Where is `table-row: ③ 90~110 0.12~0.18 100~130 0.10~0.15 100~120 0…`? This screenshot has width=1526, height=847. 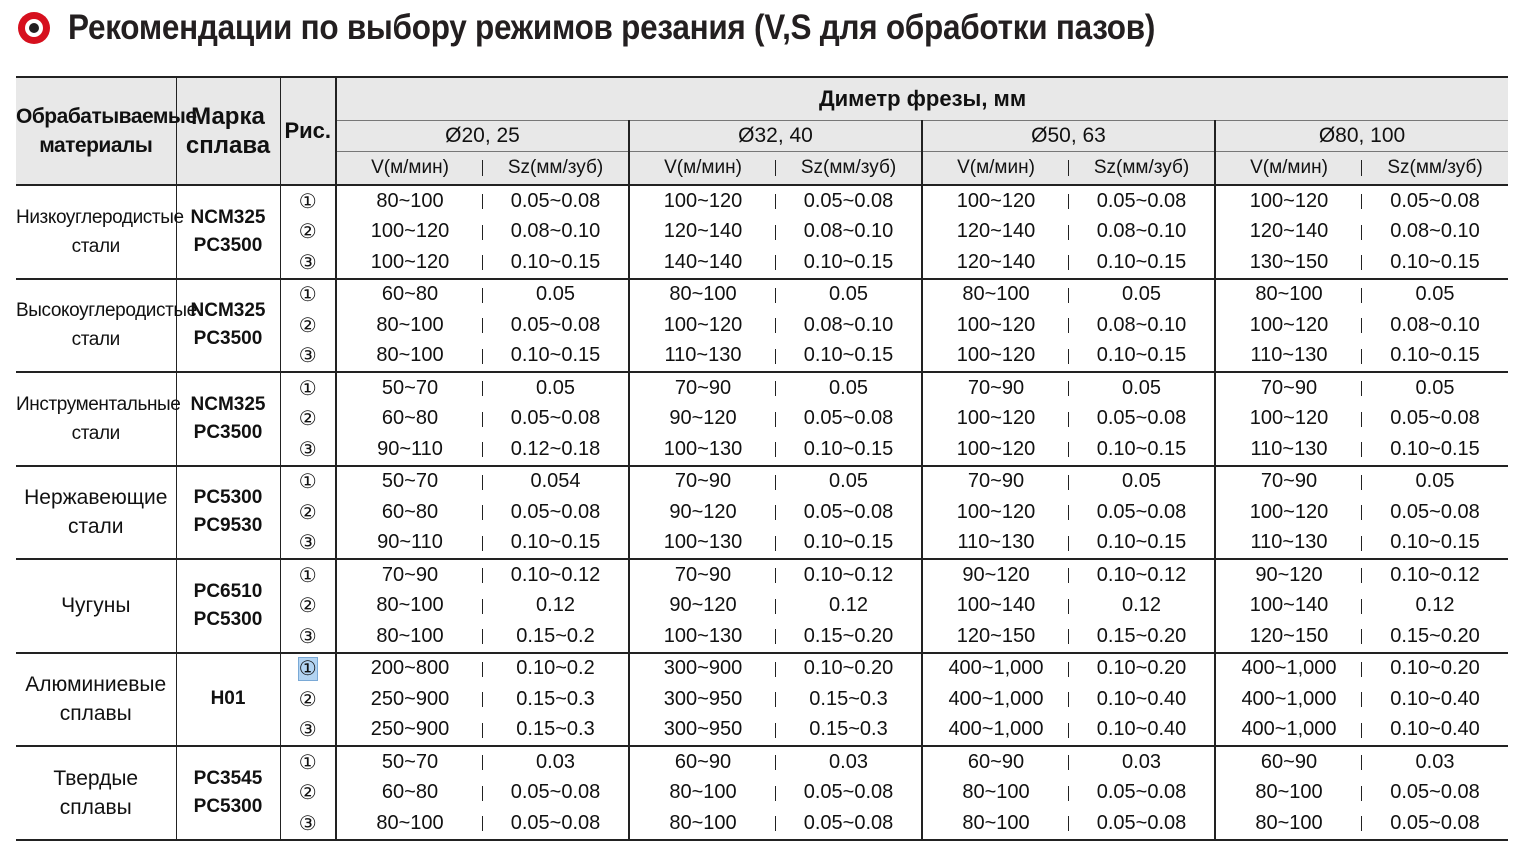
table-row: ③ 90~110 0.12~0.18 100~130 0.10~0.15 100~120 0… is located at coordinates (762, 450).